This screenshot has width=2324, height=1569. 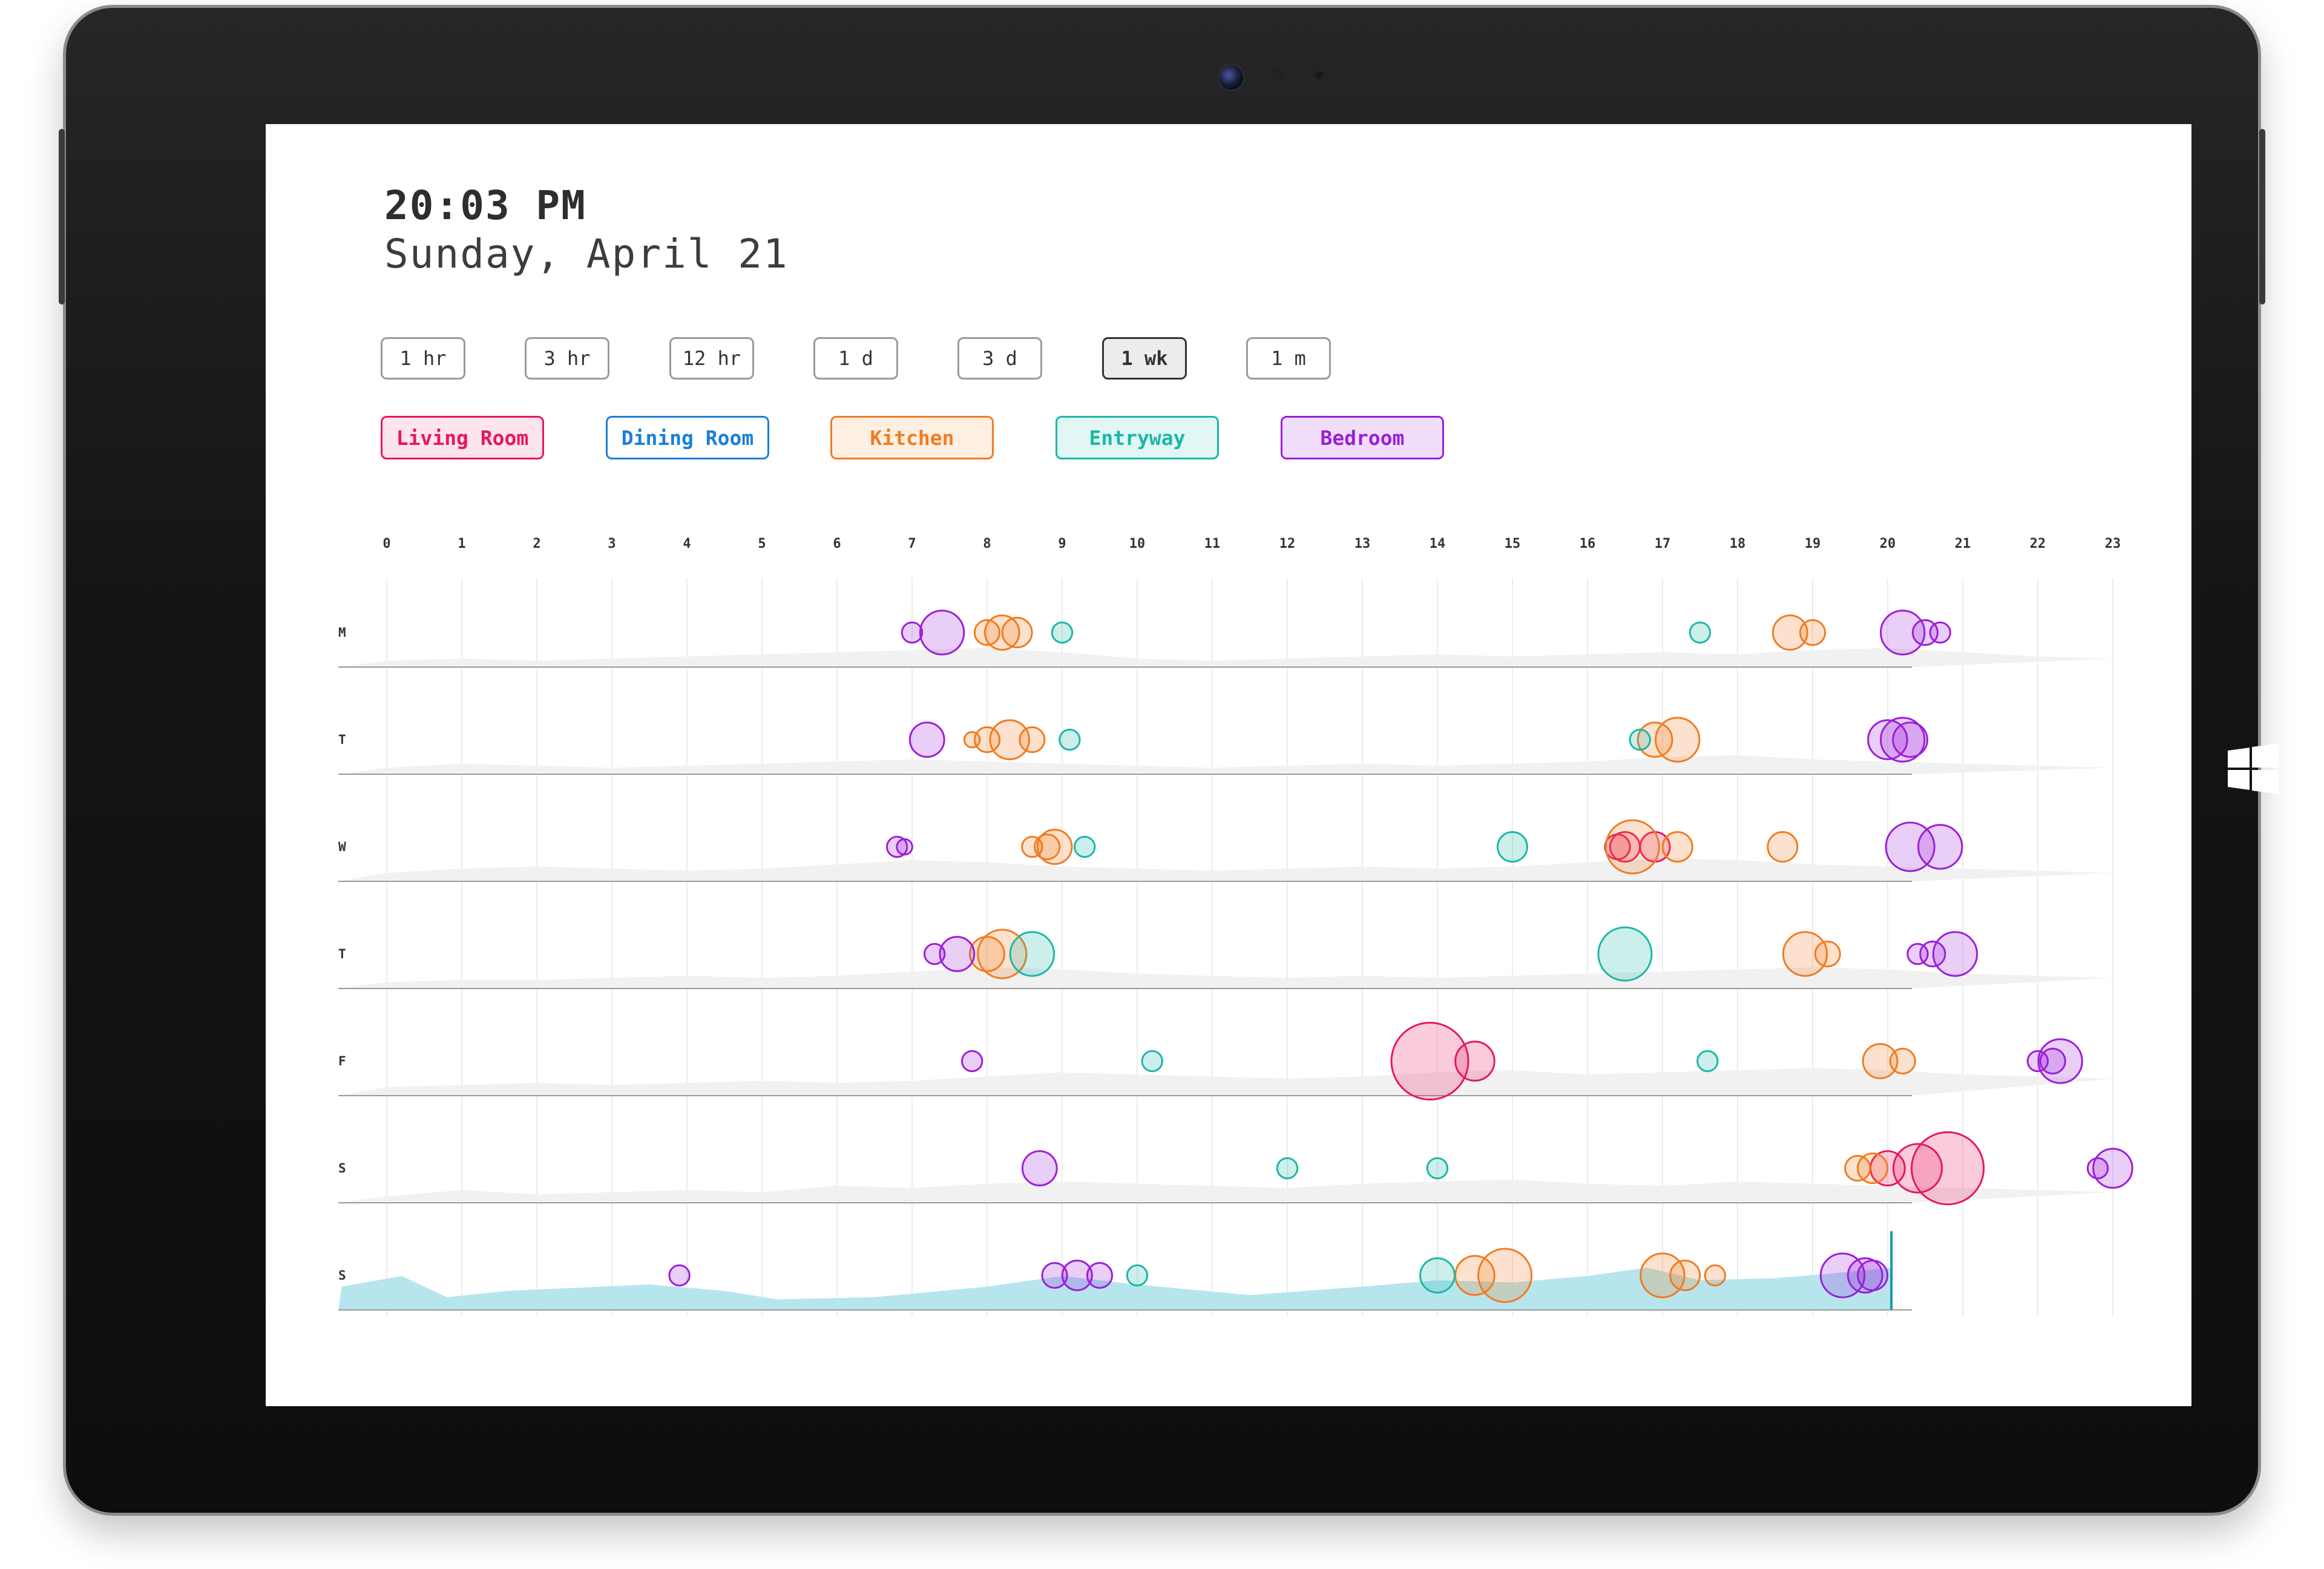 What do you see at coordinates (762, 543) in the screenshot?
I see `hour-tick-label: 5` at bounding box center [762, 543].